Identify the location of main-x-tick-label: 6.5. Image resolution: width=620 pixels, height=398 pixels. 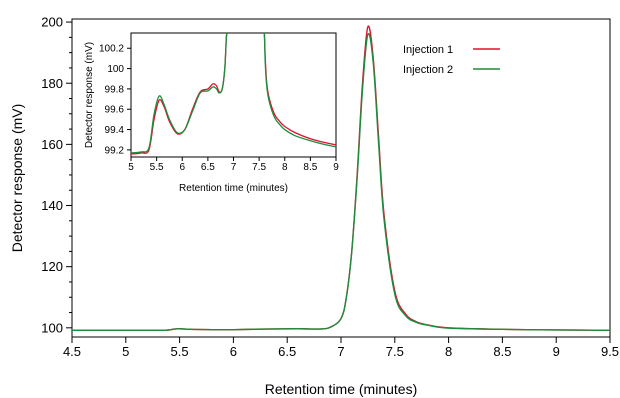
(287, 351).